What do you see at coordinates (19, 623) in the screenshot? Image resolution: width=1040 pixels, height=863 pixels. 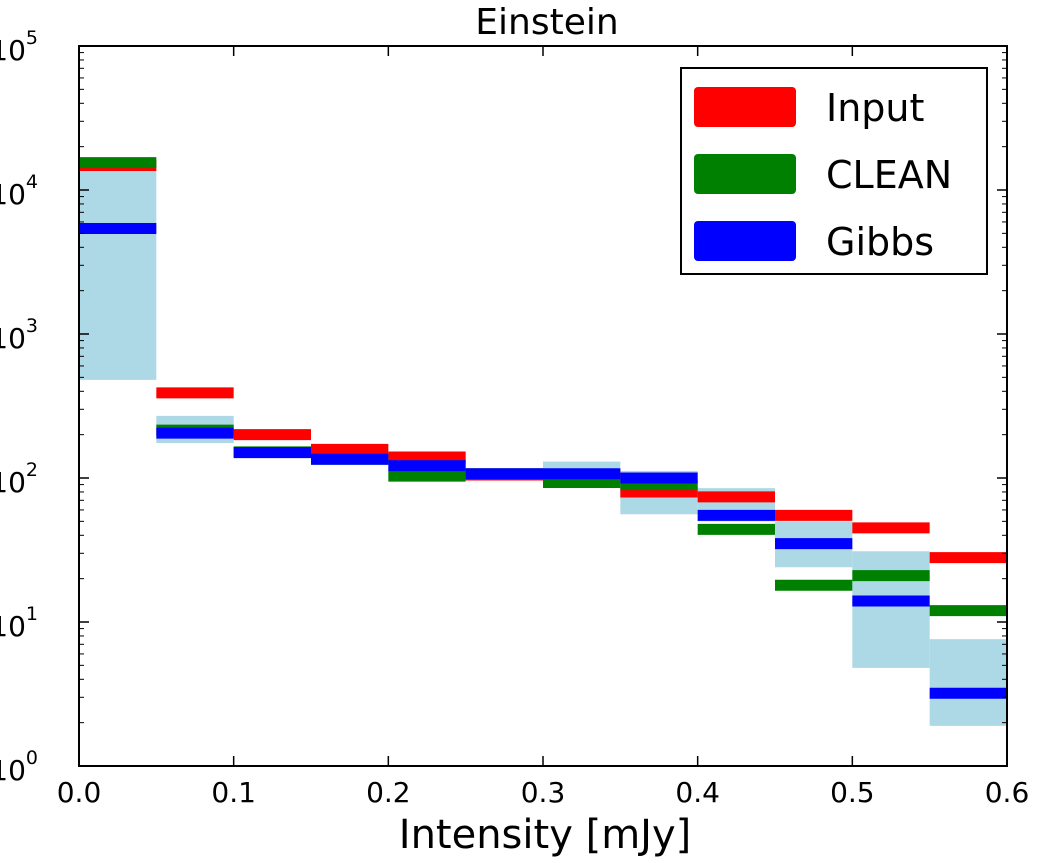 I see `y-tick-label: 10¹` at bounding box center [19, 623].